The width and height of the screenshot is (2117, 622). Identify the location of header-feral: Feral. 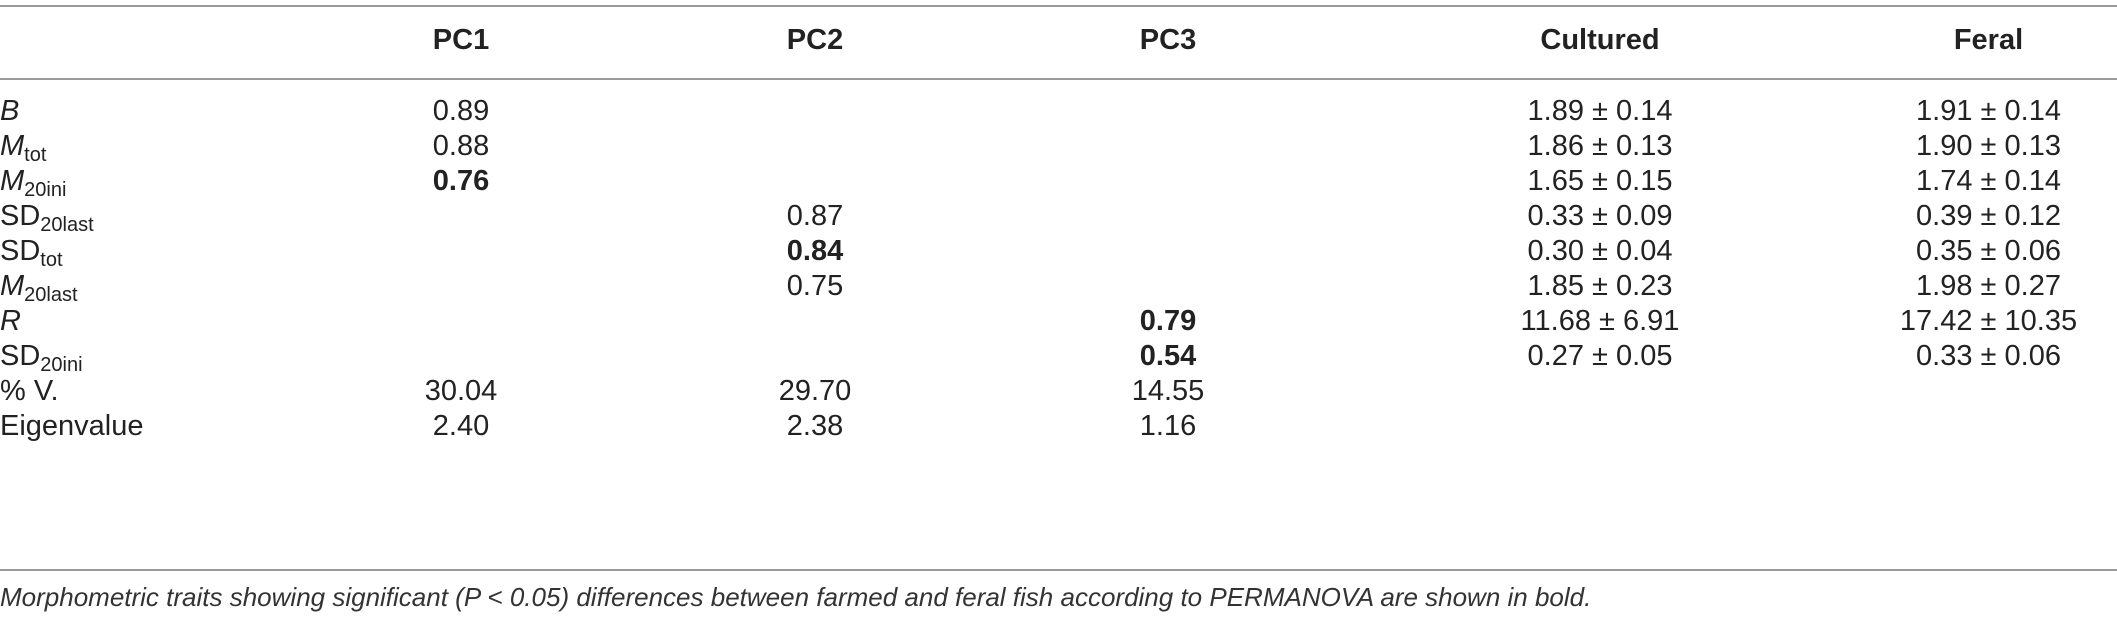
(1988, 40).